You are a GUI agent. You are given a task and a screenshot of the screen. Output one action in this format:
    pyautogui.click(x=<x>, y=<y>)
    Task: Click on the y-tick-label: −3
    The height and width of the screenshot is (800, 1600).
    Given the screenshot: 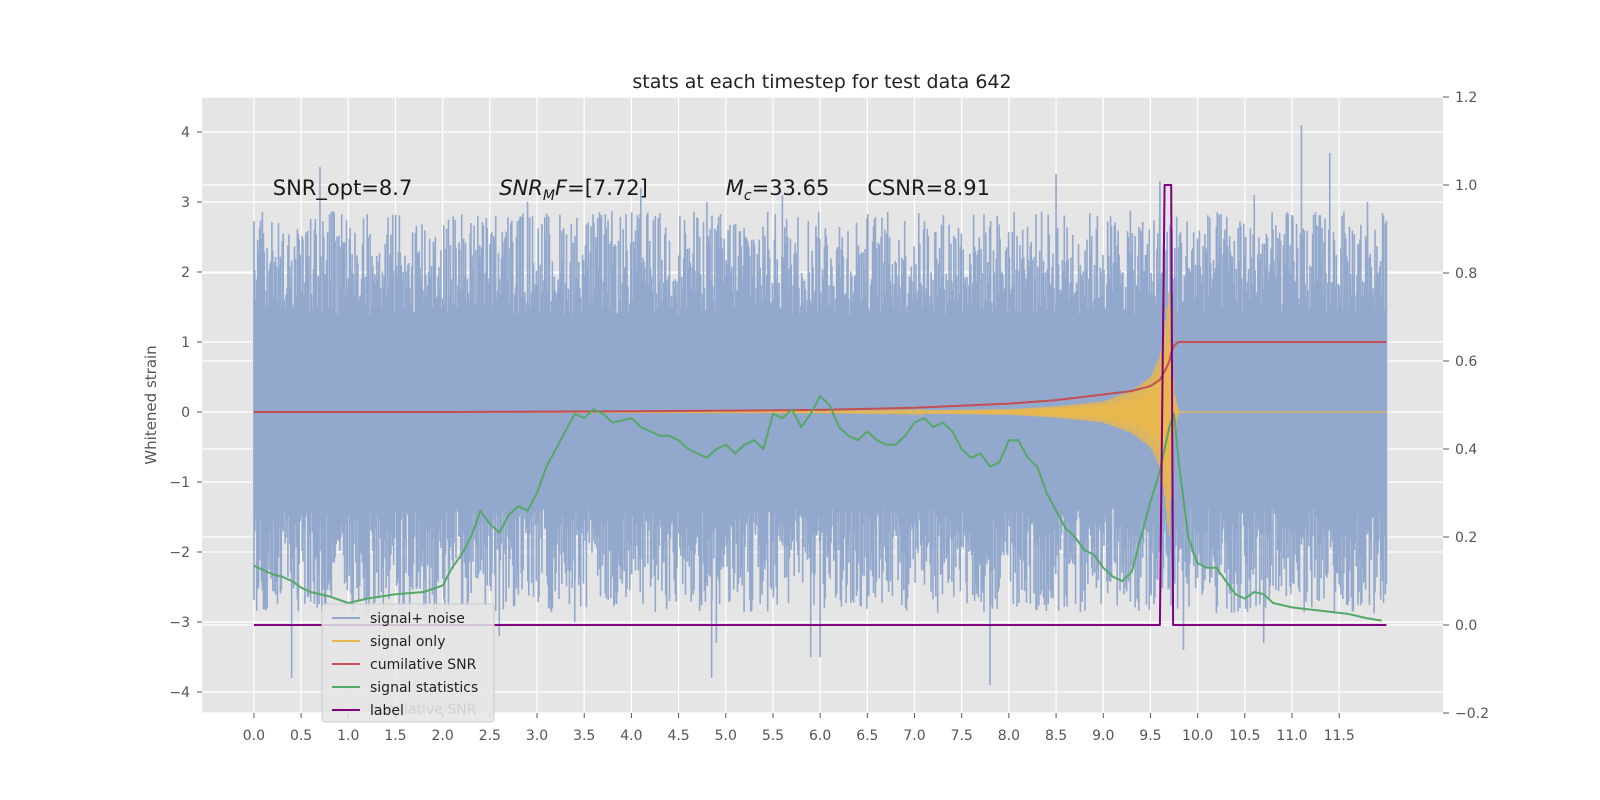 What is the action you would take?
    pyautogui.click(x=179, y=623)
    